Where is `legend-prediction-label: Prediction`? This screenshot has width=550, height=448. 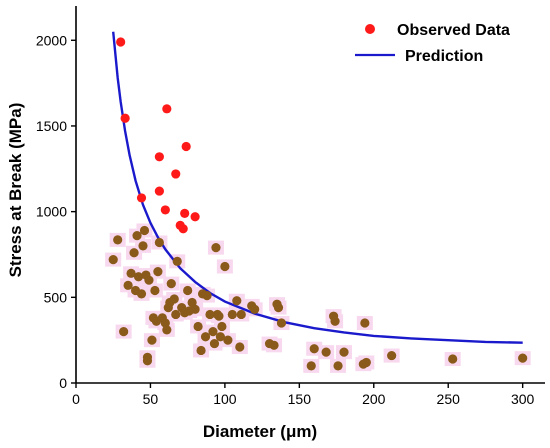
legend-prediction-label: Prediction is located at coordinates (444, 56).